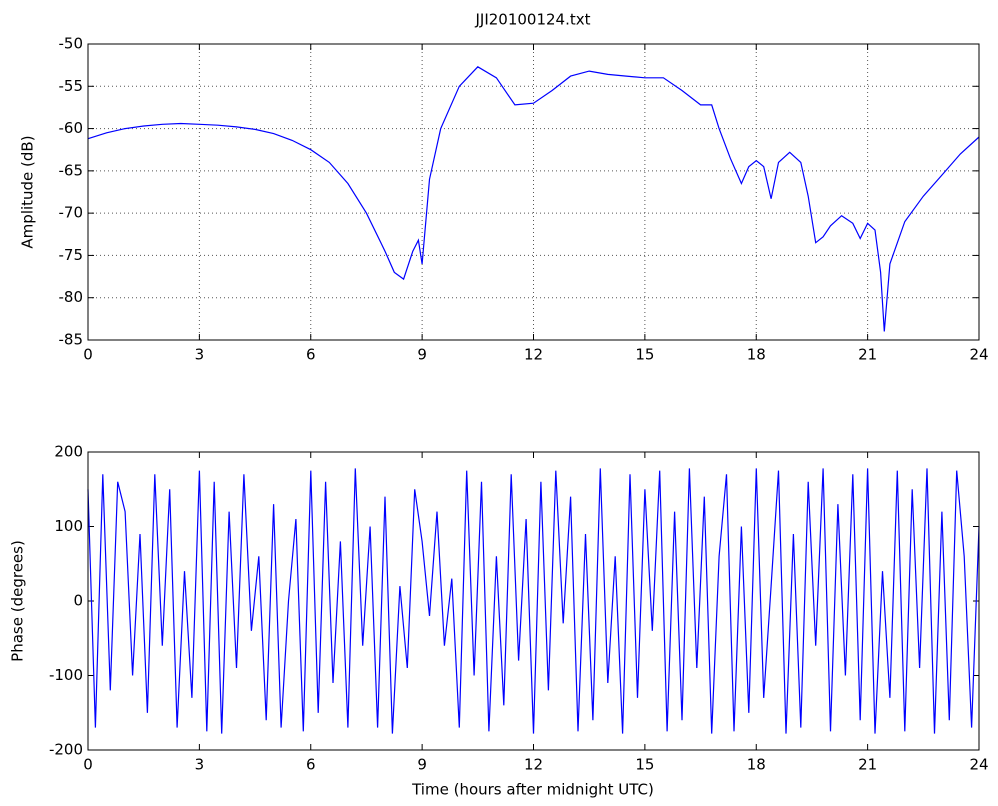 This screenshot has height=806, width=998. I want to click on y-tick-label: -55, so click(71, 86).